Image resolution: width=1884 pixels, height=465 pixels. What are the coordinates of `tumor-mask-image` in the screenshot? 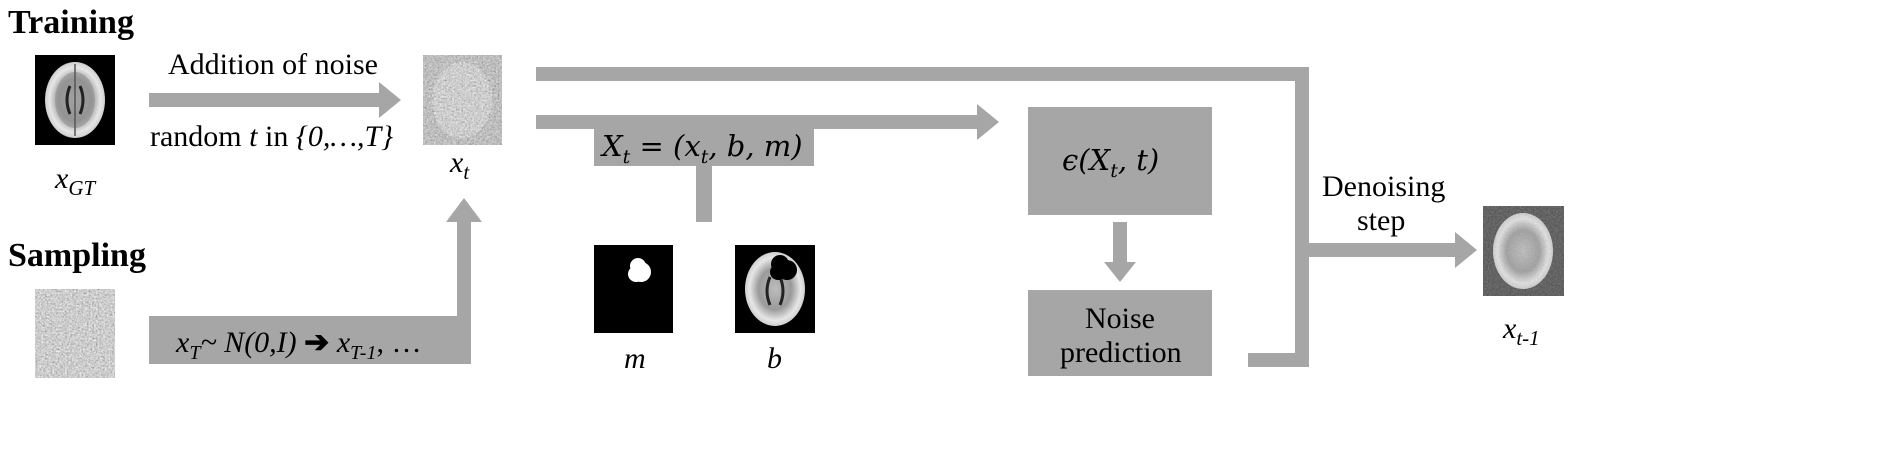 It's located at (633, 289).